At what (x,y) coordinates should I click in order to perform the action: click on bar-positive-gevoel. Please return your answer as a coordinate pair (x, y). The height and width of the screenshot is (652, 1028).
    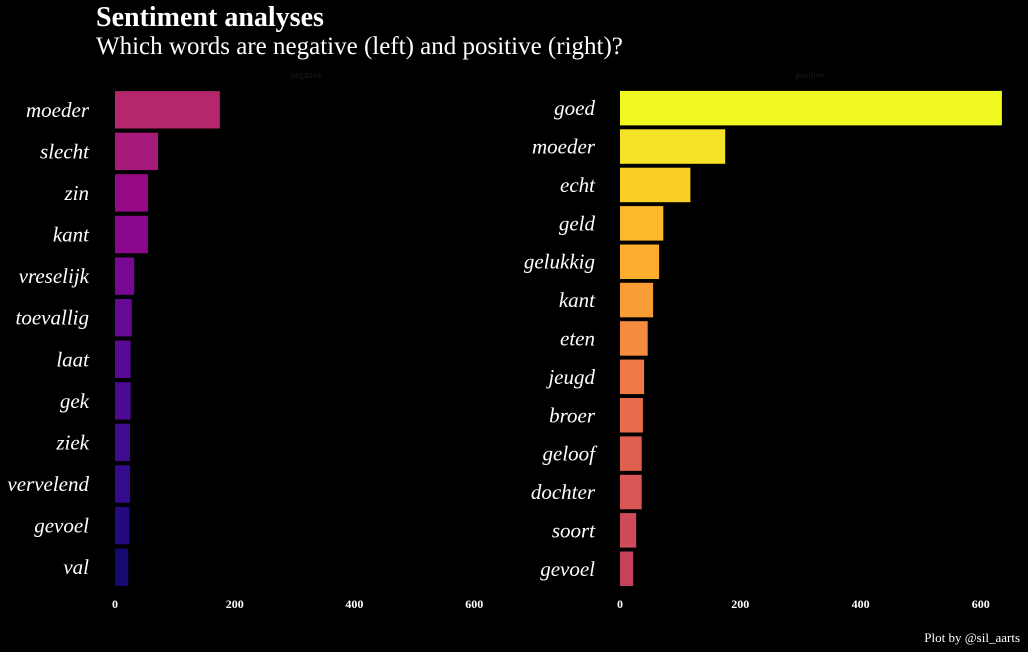
    Looking at the image, I should click on (627, 568).